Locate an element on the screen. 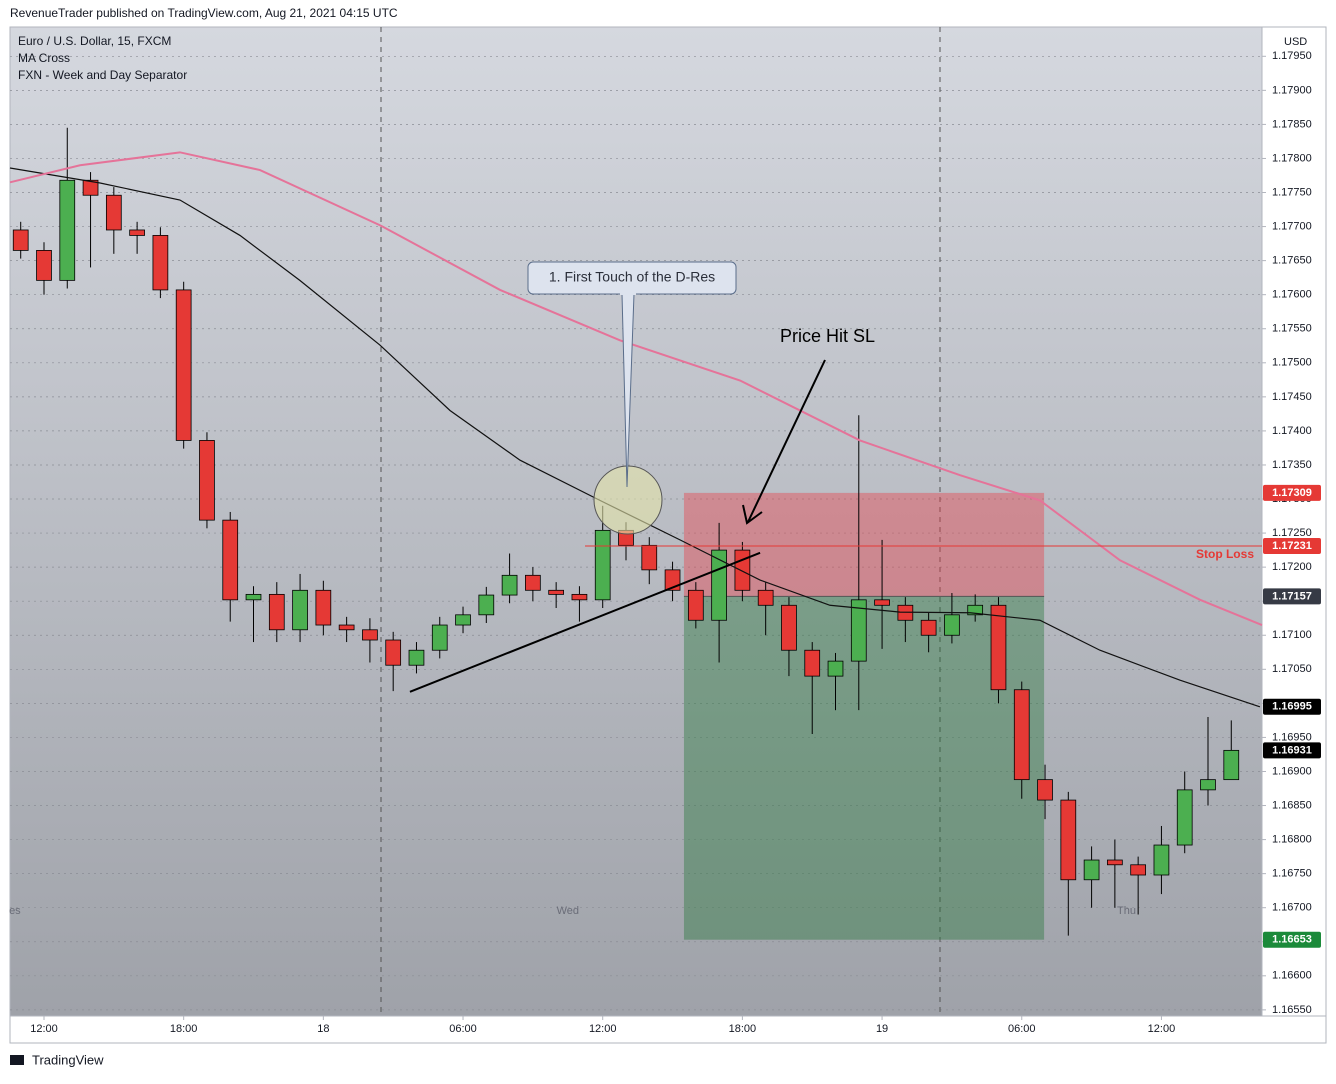 The image size is (1336, 1084). footer-brand: TradingView is located at coordinates (68, 1059).